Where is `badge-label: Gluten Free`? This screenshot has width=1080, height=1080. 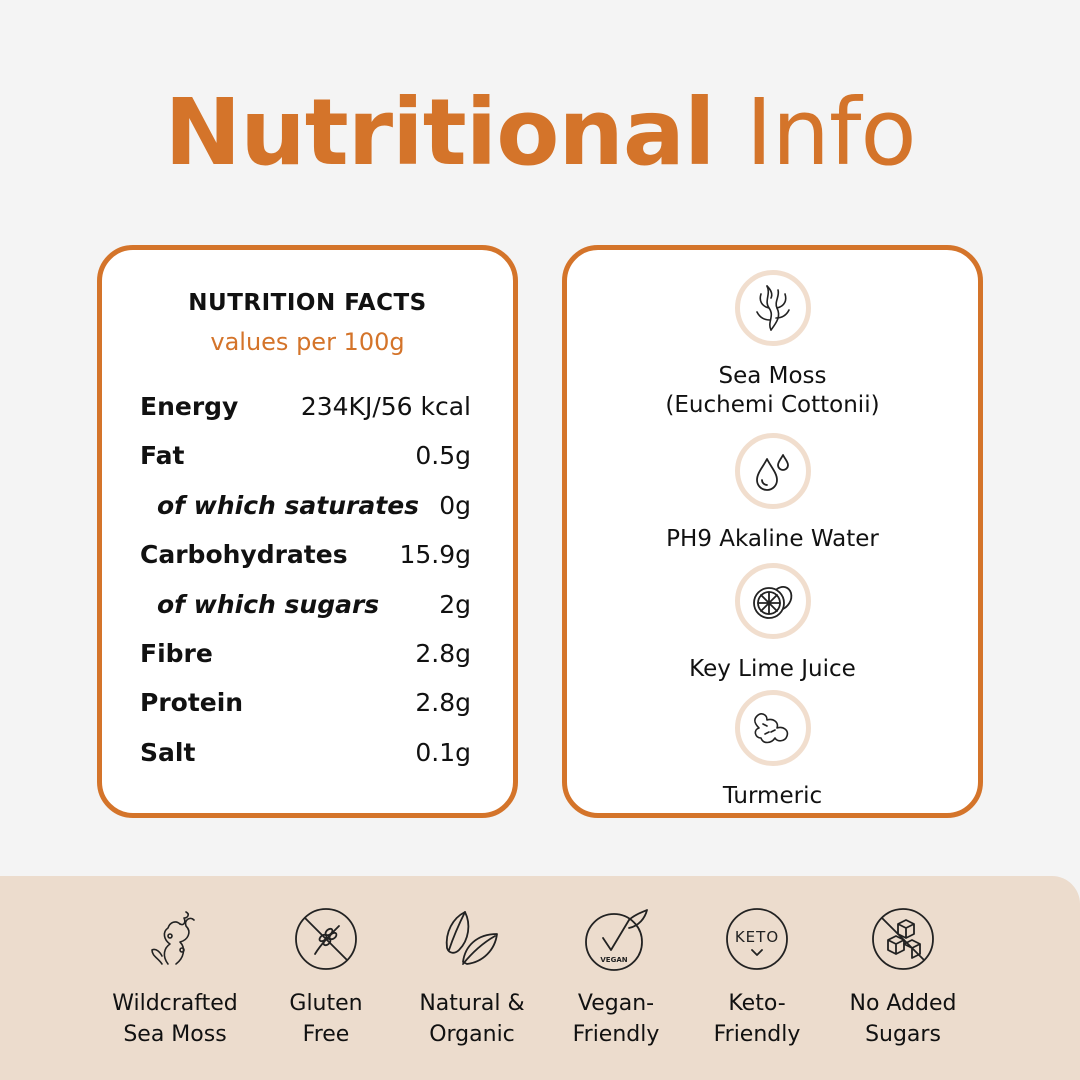 badge-label: Gluten Free is located at coordinates (326, 1019).